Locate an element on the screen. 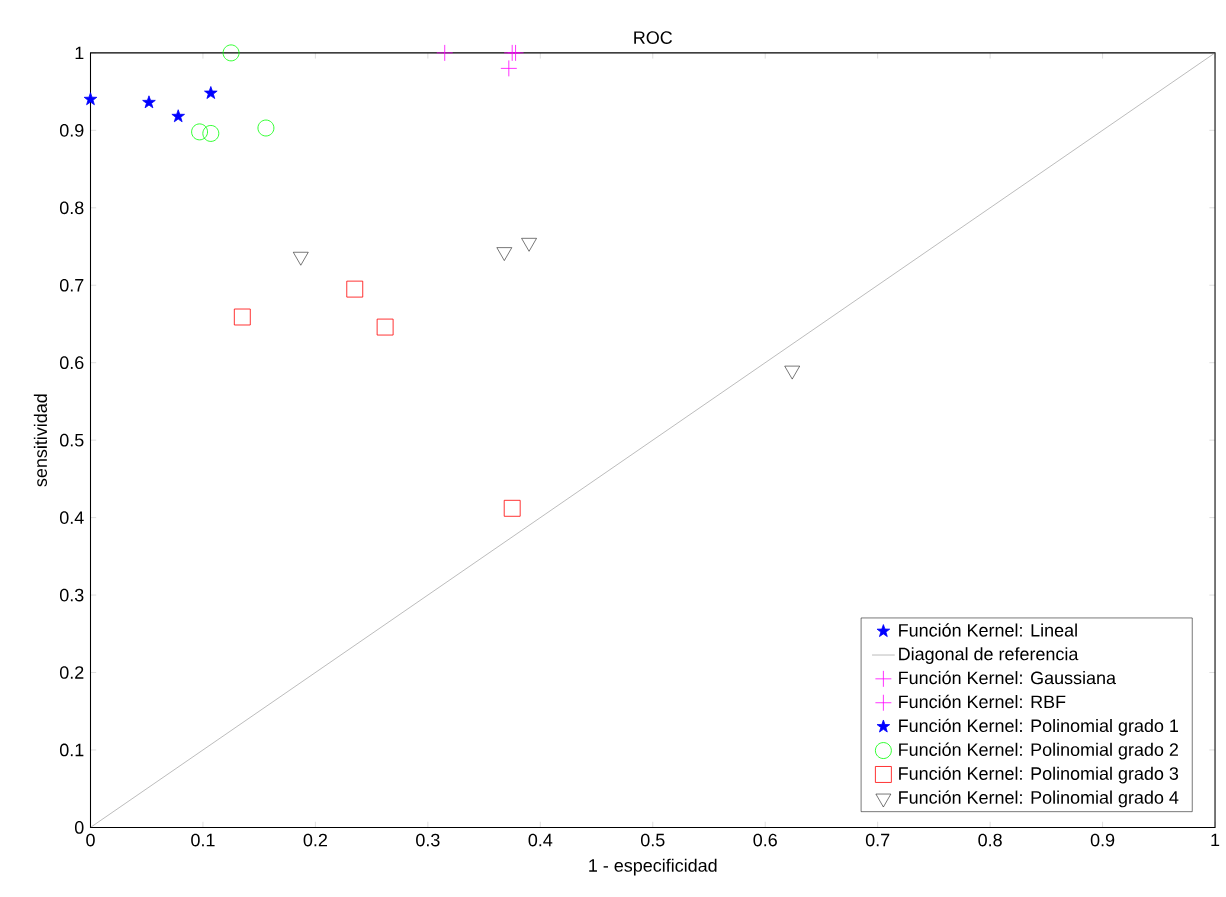 Image resolution: width=1226 pixels, height=897 pixels. y-tick-label: 0.1 is located at coordinates (71, 750).